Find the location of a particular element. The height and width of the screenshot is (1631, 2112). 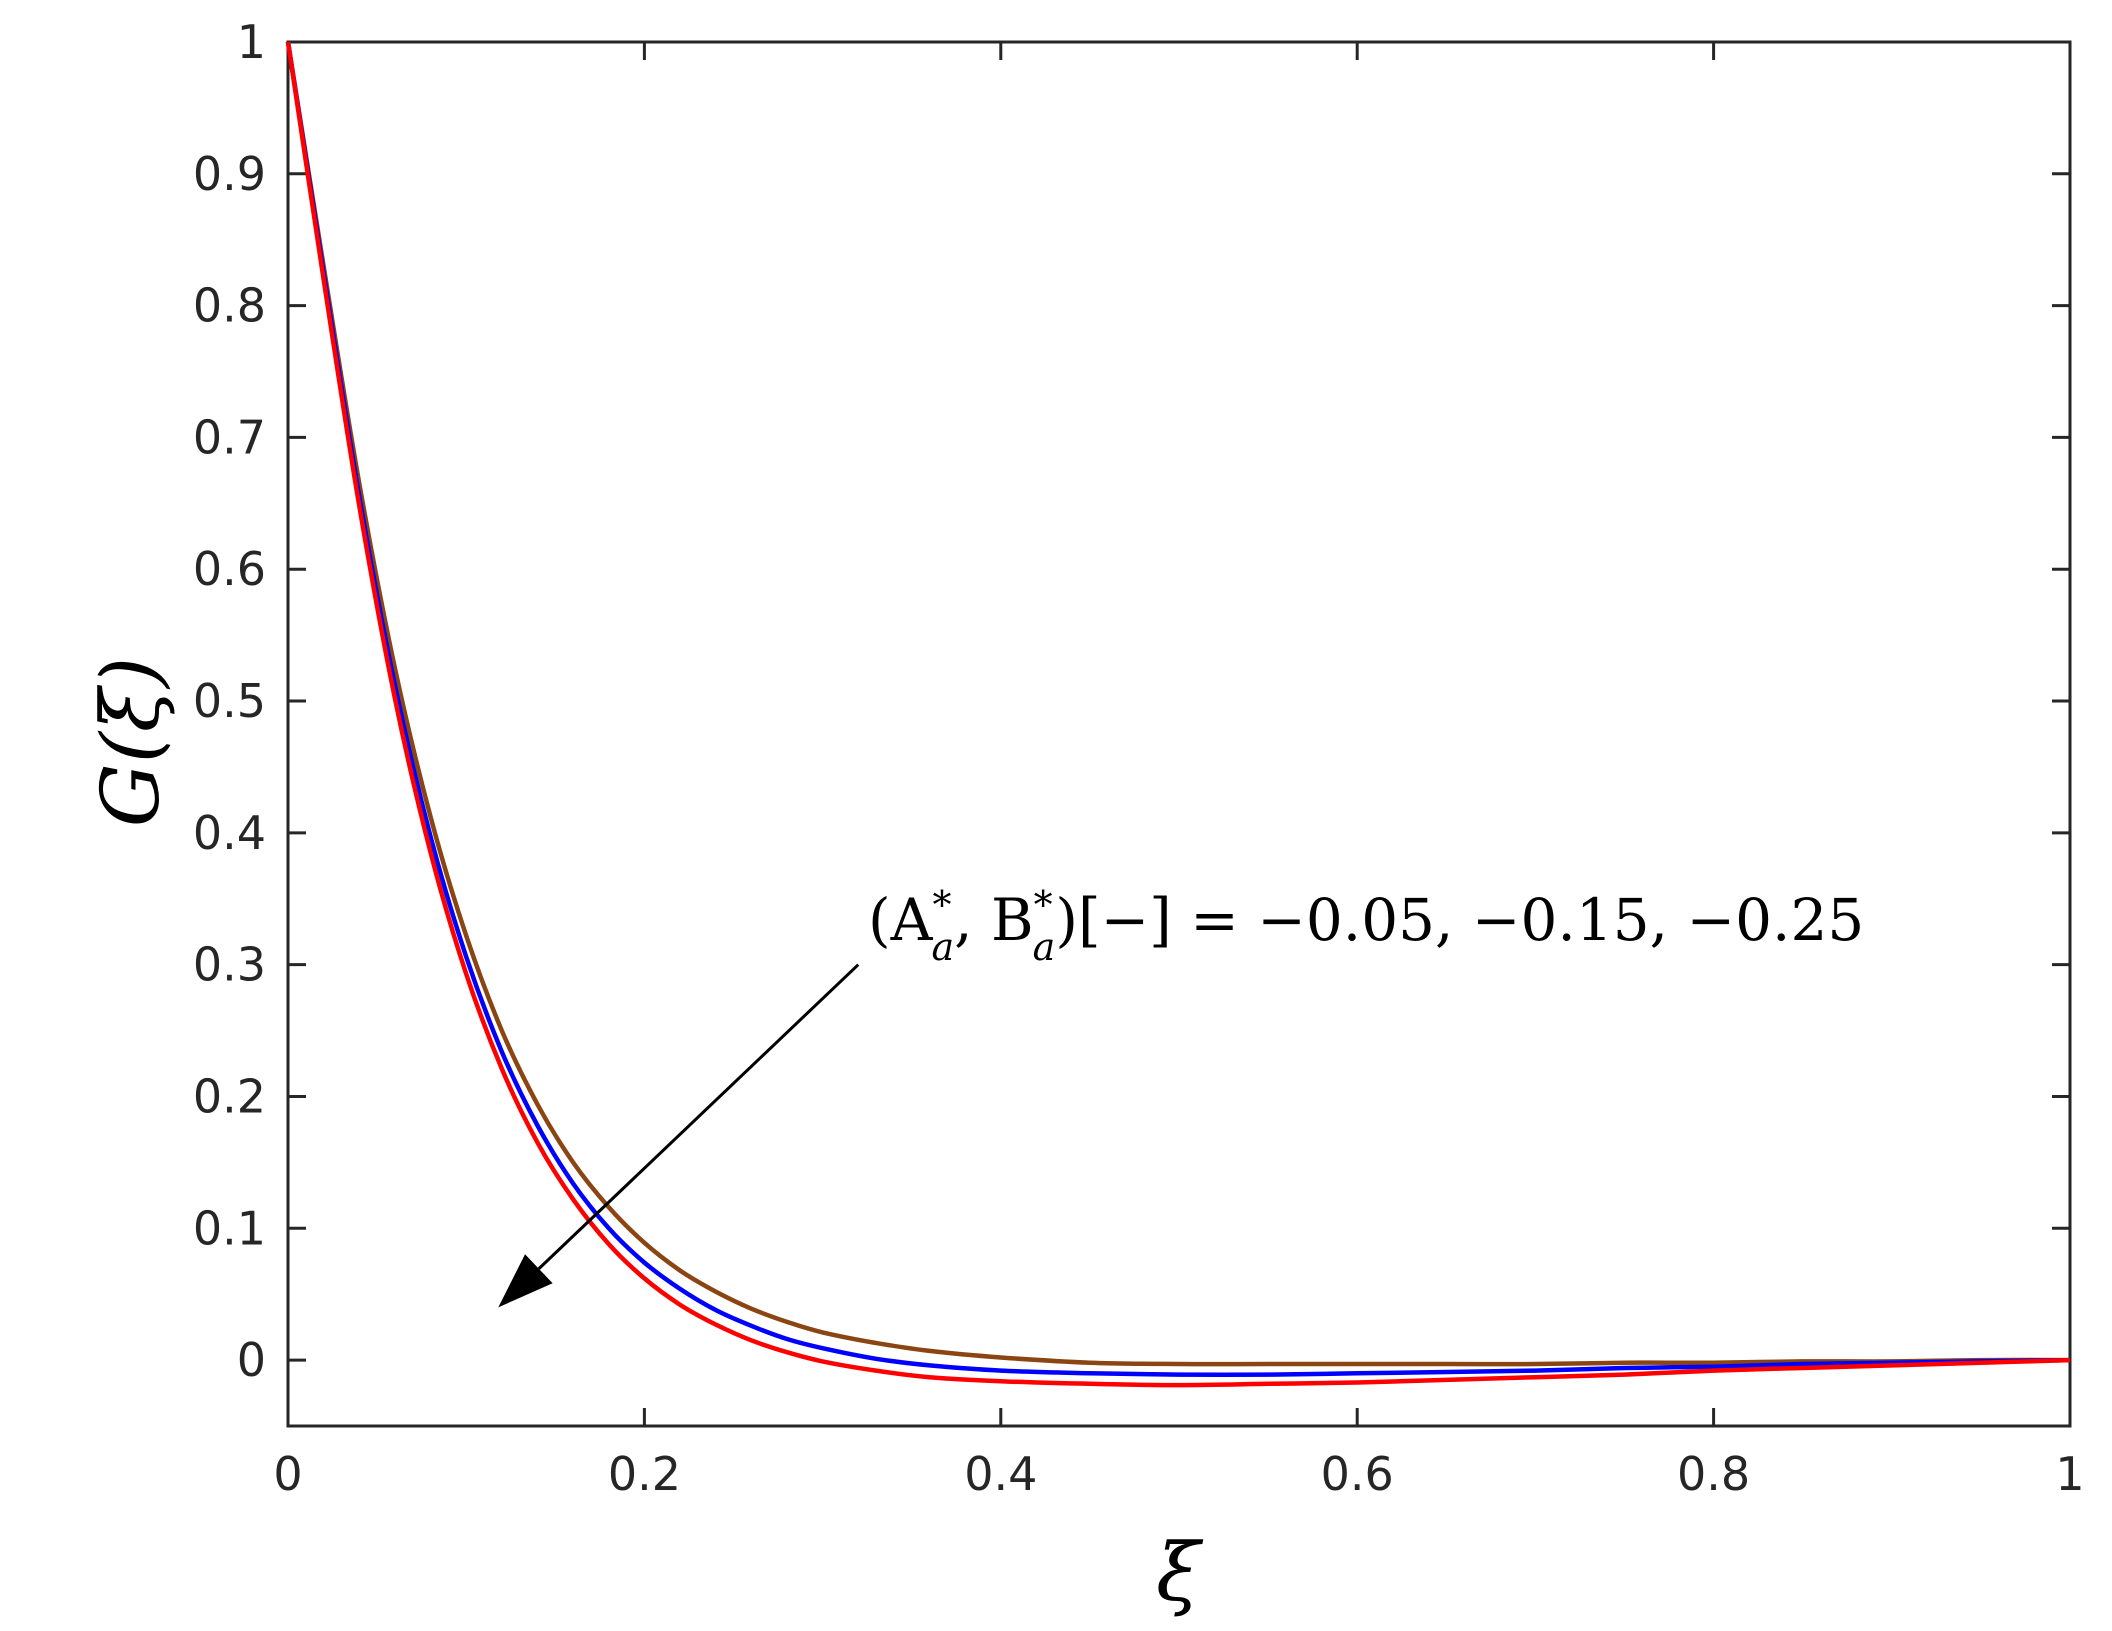

annotation-label: (A* a, B* a)[−] = −0.05, −0.15, −0.25 is located at coordinates (1366, 926).